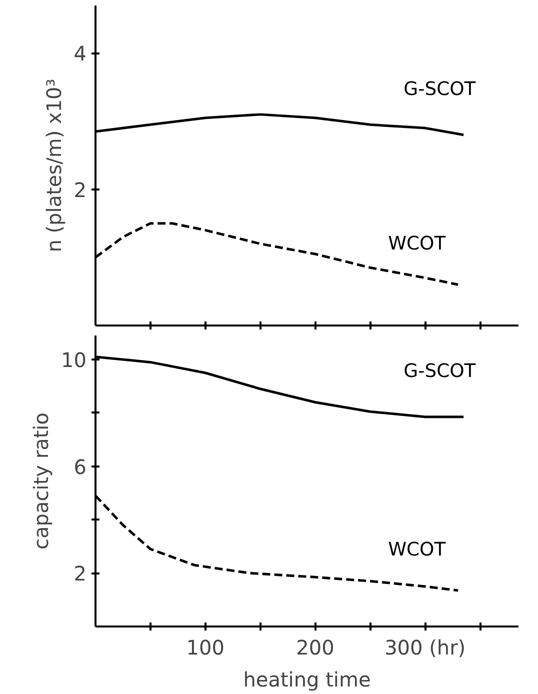 The height and width of the screenshot is (694, 538). Describe the element at coordinates (425, 648) in the screenshot. I see `x-tick-label: 300 (hr)` at that location.